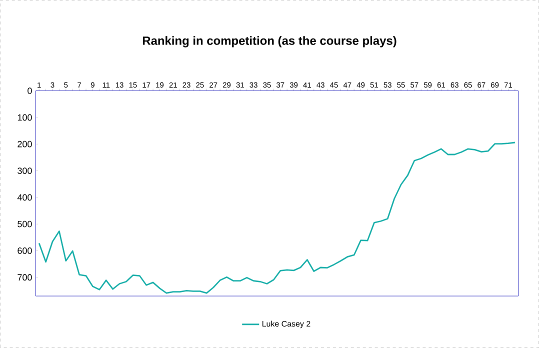 The height and width of the screenshot is (348, 539). I want to click on y-tick-label: 700, so click(25, 277).